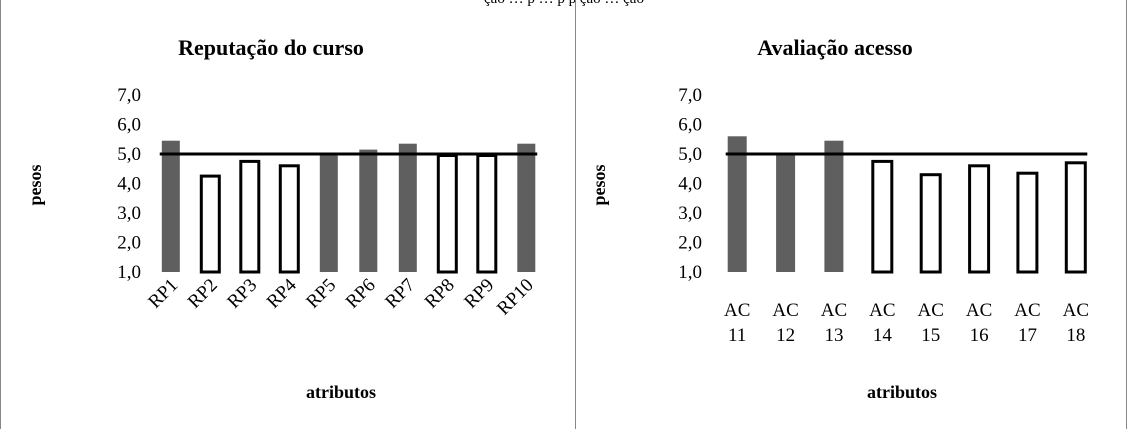 This screenshot has width=1128, height=429. Describe the element at coordinates (882, 216) in the screenshot. I see `bar-ac14` at that location.